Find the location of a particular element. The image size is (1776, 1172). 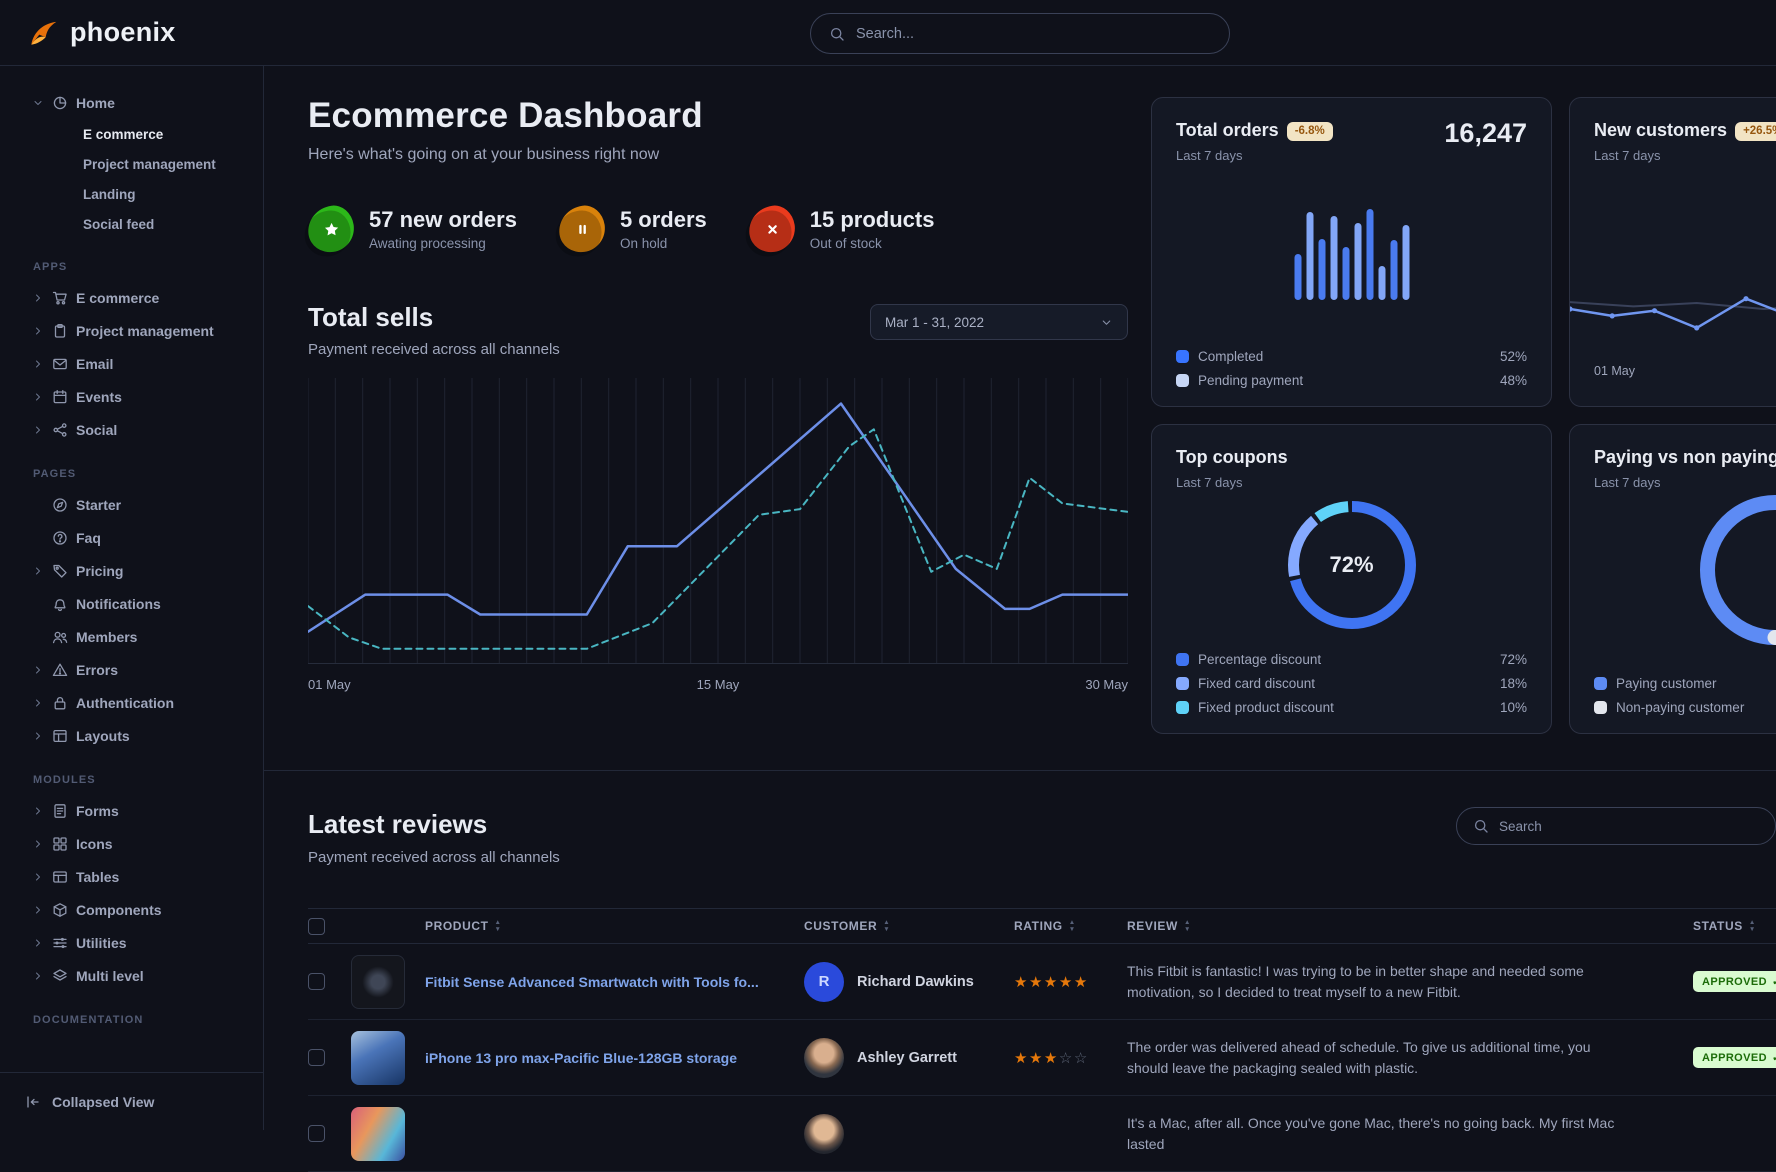

tag-icon is located at coordinates (60, 571).